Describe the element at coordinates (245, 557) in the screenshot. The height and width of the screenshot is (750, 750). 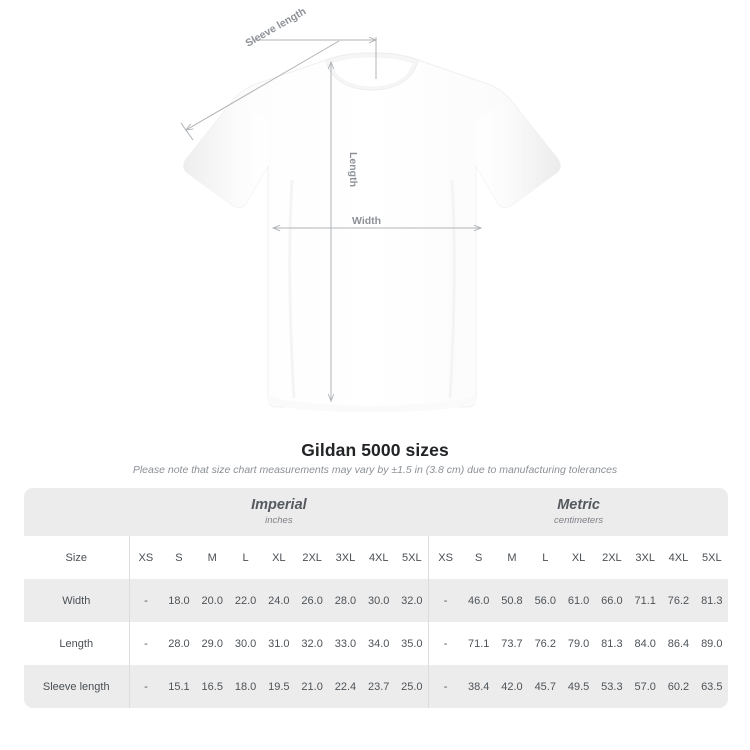
I see `size-header-imperial-l: L` at that location.